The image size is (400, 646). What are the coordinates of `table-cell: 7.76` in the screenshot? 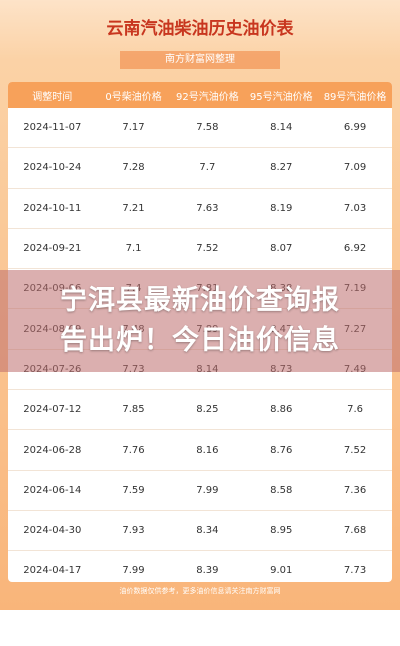 It's located at (133, 450).